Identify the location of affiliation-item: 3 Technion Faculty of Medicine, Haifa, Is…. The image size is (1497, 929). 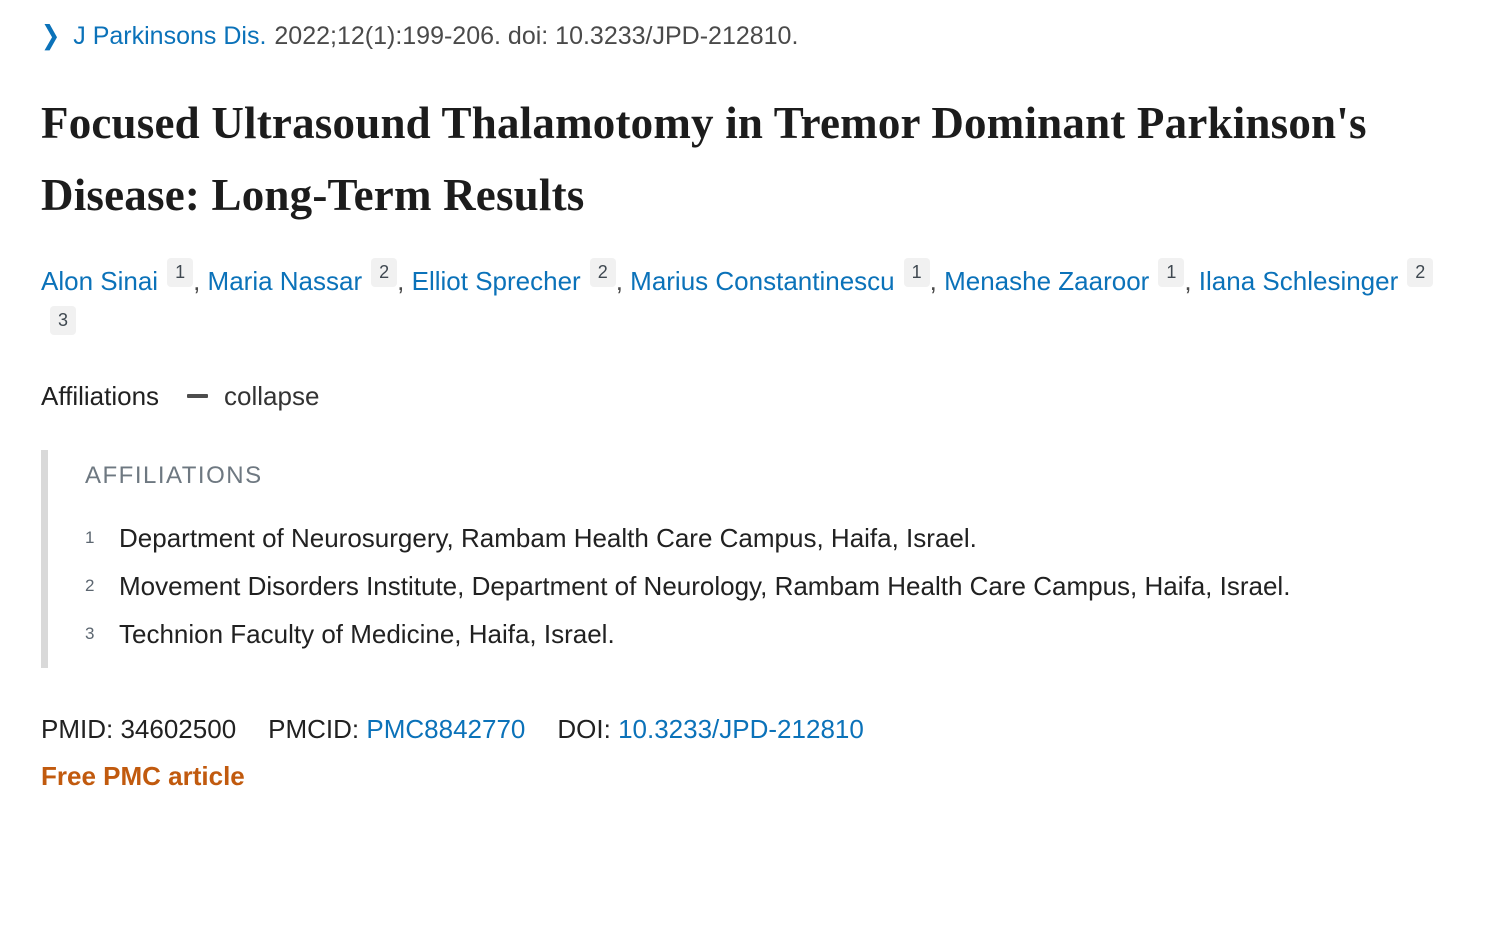
(771, 634).